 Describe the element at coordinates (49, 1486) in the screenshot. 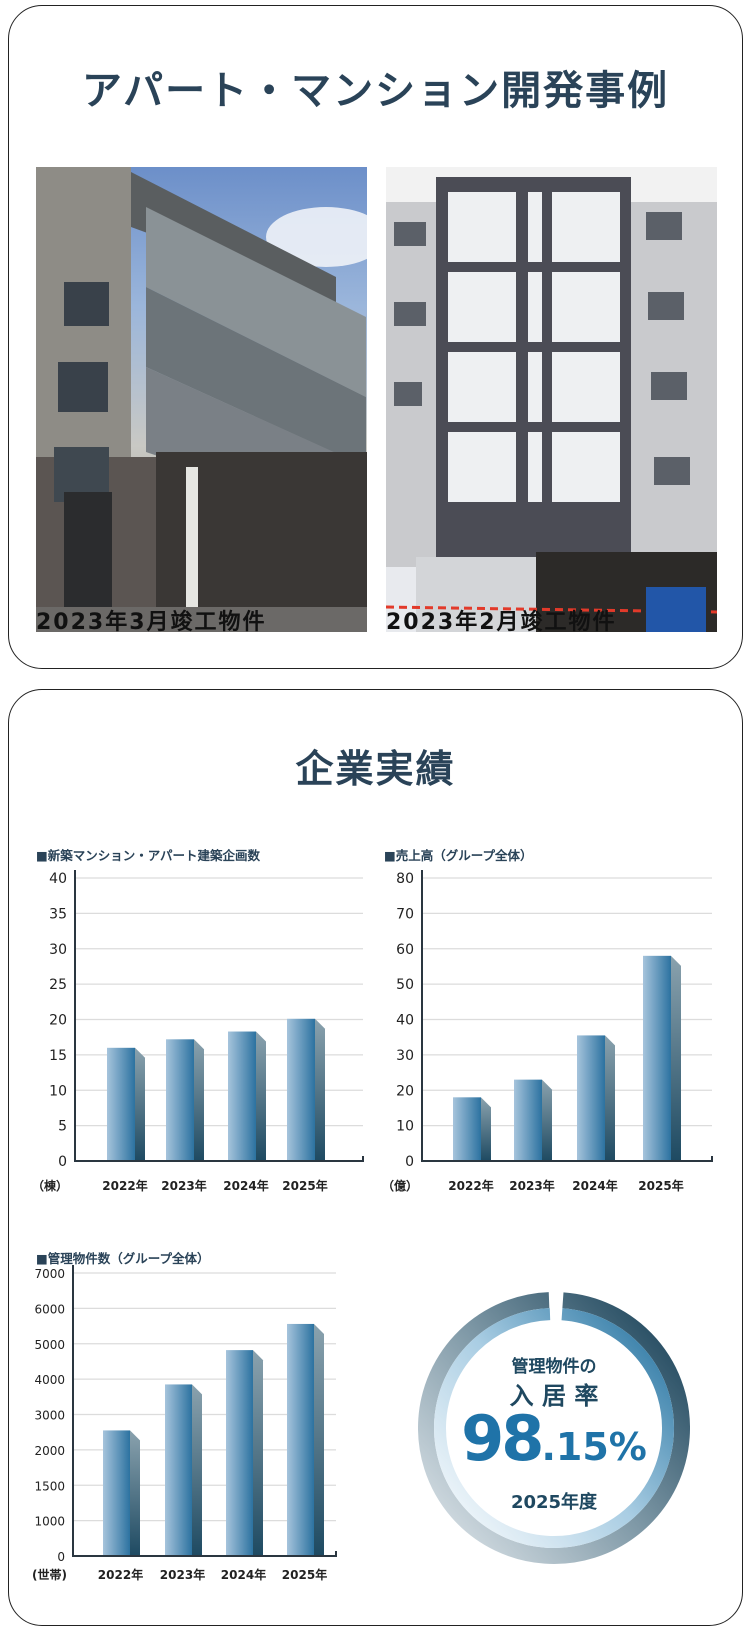

I see `y-tick-label: 1500` at that location.